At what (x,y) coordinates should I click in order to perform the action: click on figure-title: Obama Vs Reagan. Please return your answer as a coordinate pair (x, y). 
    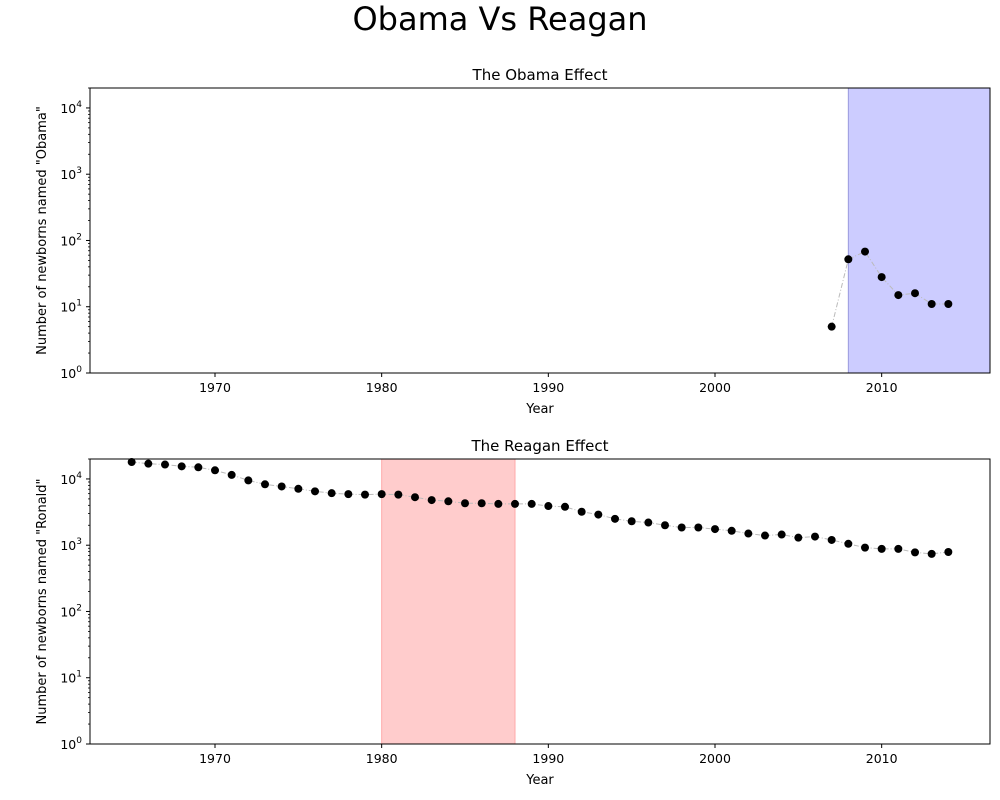
    Looking at the image, I should click on (499, 19).